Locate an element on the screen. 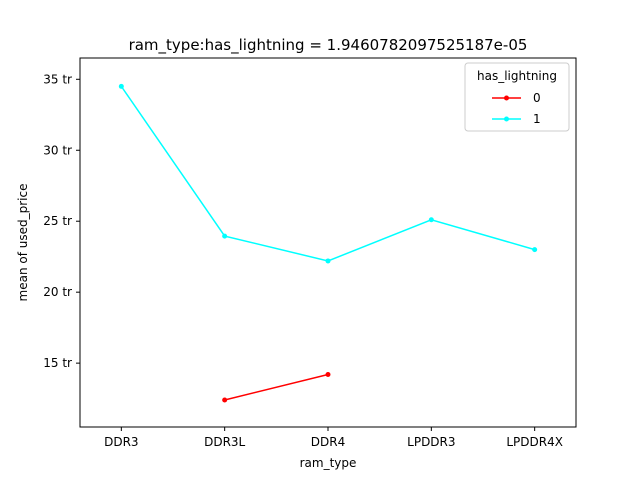  x-axis-label: ram_type is located at coordinates (328, 463).